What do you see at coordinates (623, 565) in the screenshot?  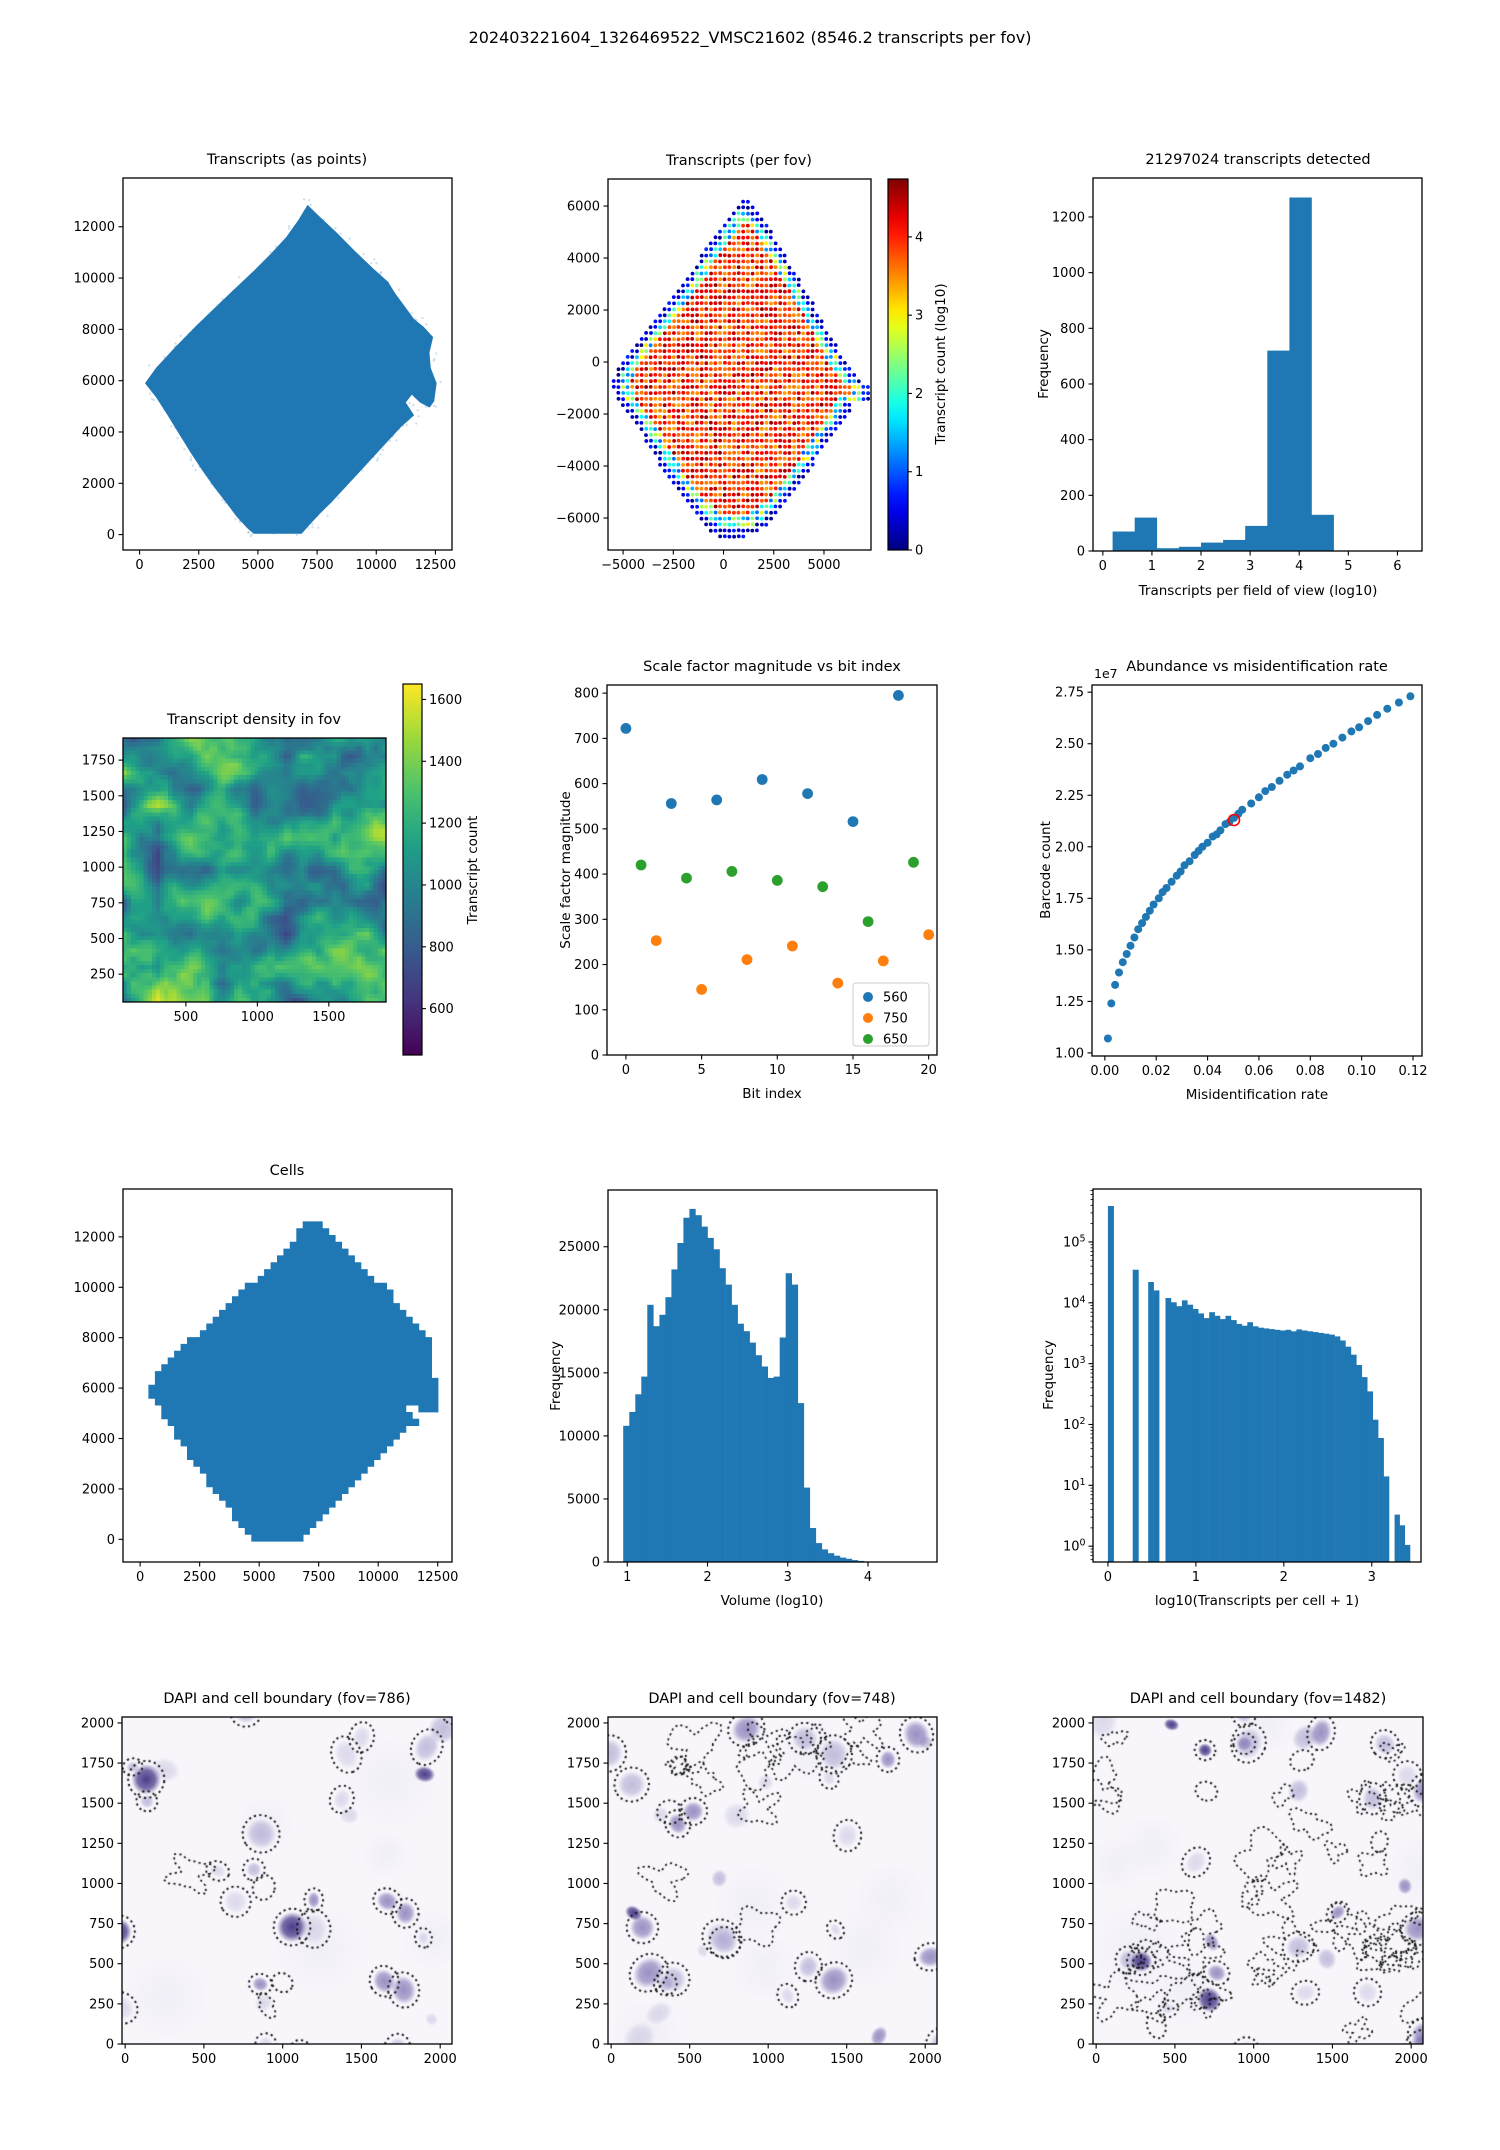 I see `x-tick-label: −5000` at bounding box center [623, 565].